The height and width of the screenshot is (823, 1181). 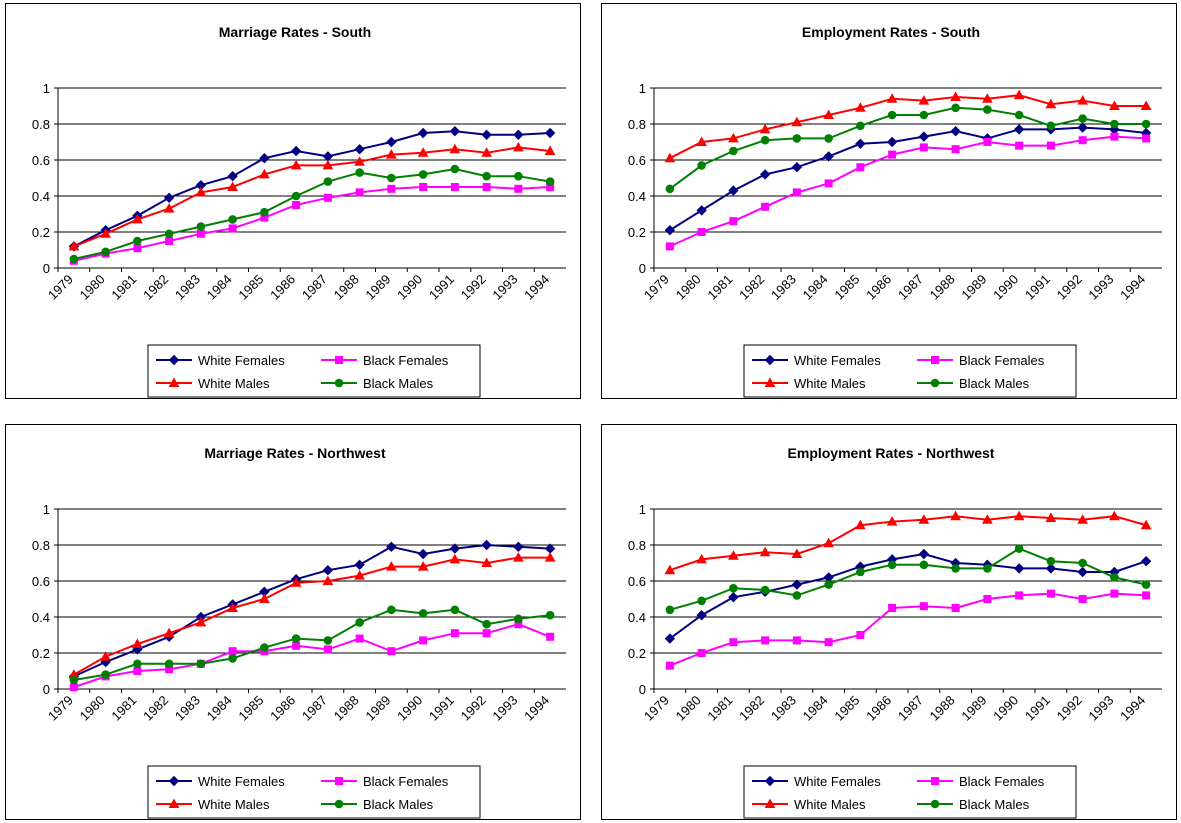 I want to click on legend-label: Black Females, so click(x=406, y=360).